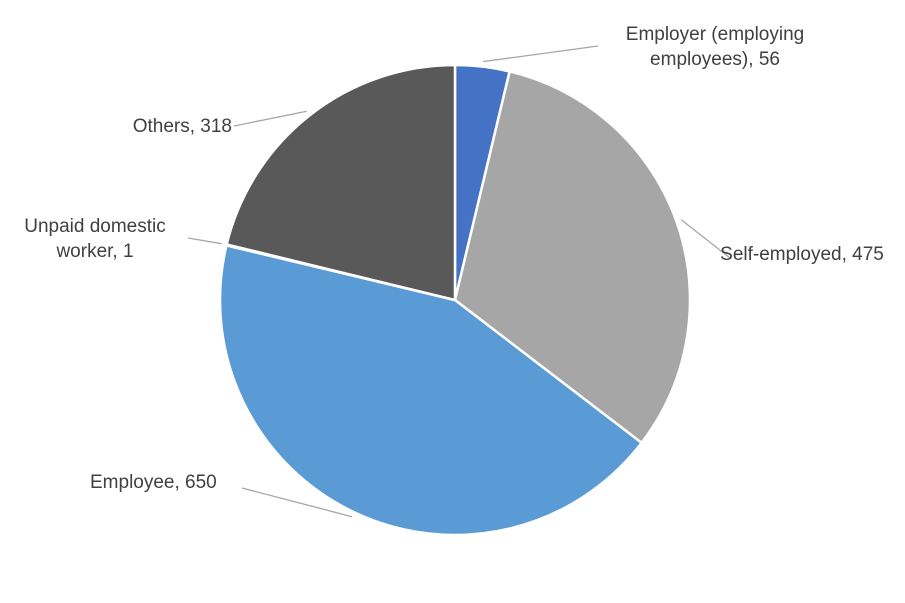 The width and height of the screenshot is (905, 603). Describe the element at coordinates (341, 182) in the screenshot. I see `pie-slice-others` at that location.